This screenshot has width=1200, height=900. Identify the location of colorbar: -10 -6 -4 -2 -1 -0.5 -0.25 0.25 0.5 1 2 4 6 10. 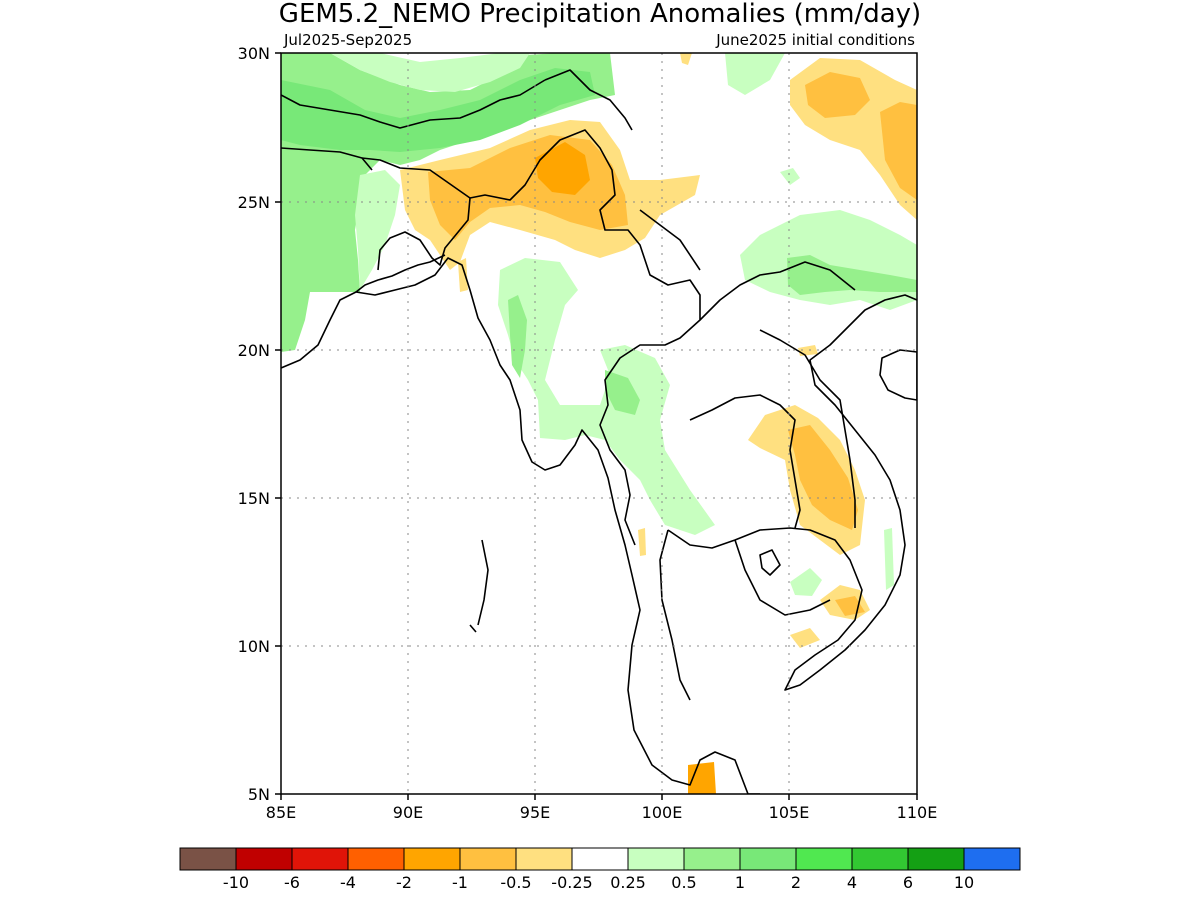
(600, 869).